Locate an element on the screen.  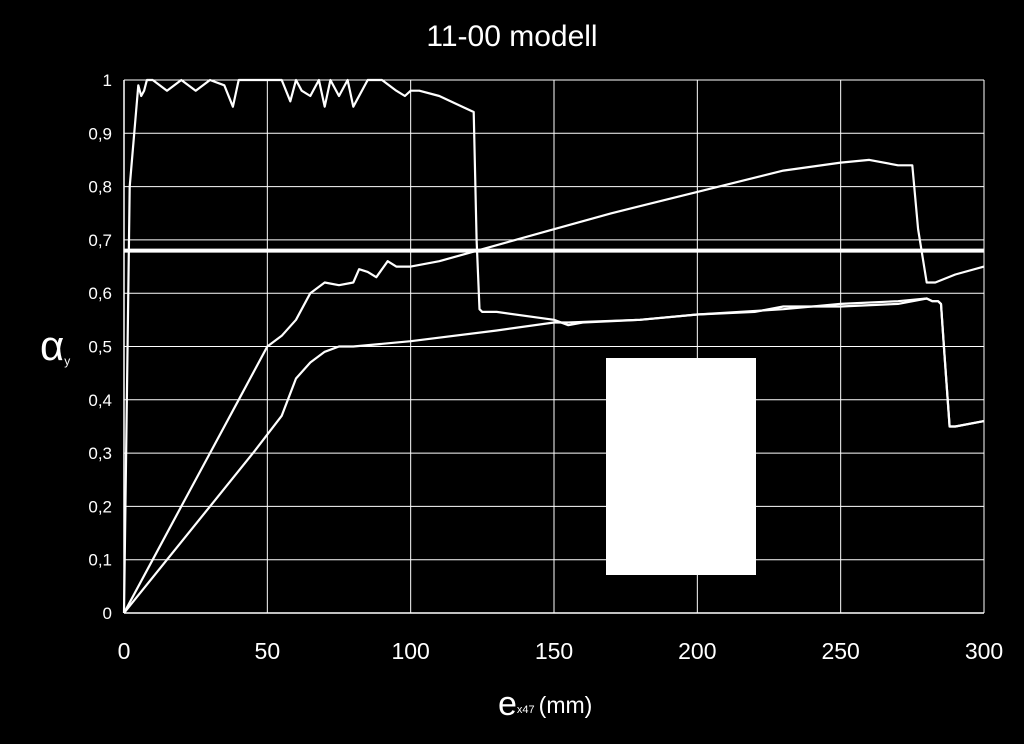
y-tick-label: 0,6 is located at coordinates (100, 293).